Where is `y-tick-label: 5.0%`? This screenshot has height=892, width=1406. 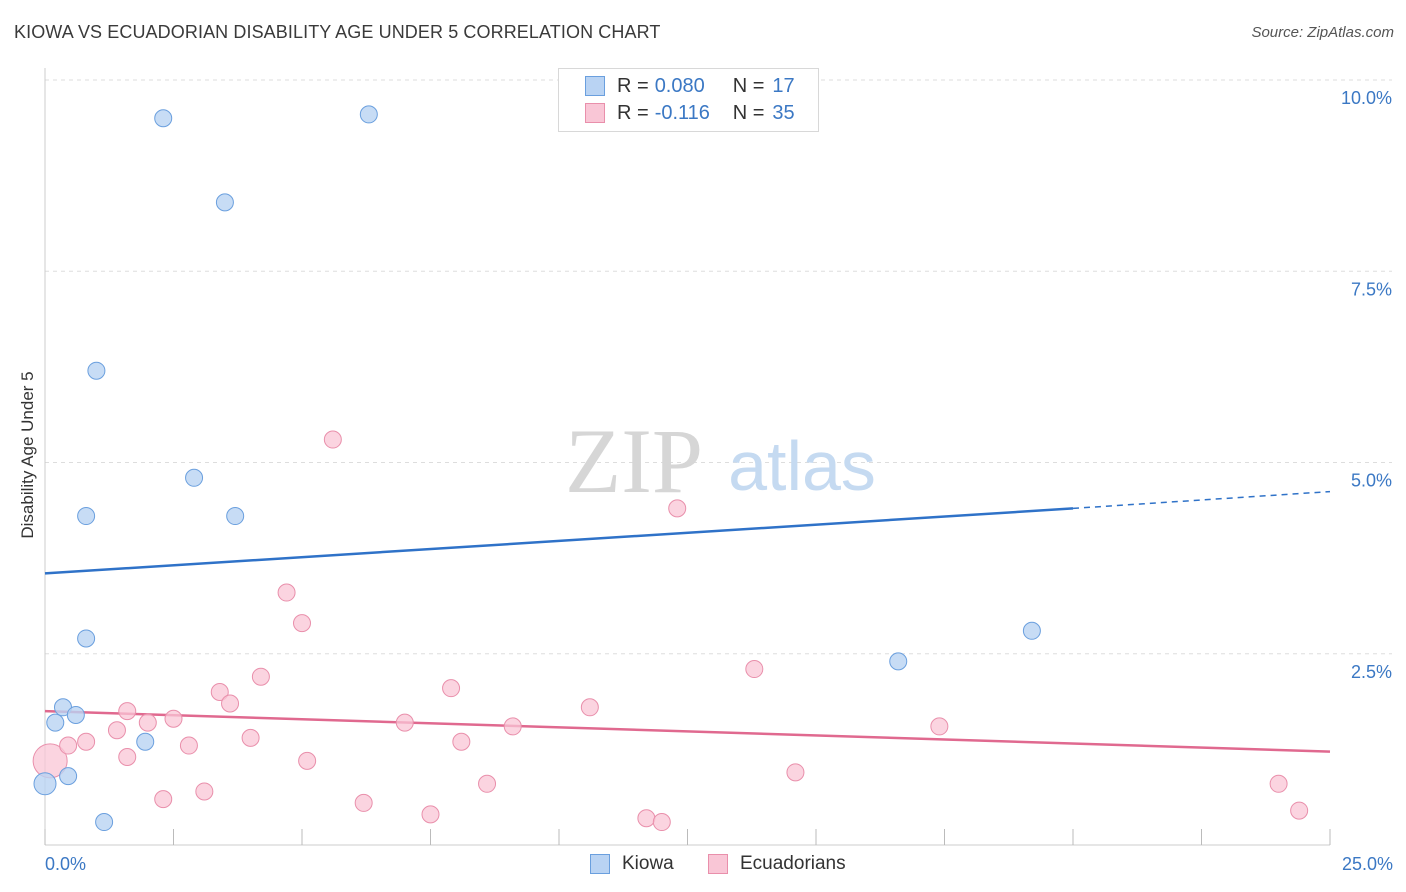 y-tick-label: 5.0% is located at coordinates (1371, 481).